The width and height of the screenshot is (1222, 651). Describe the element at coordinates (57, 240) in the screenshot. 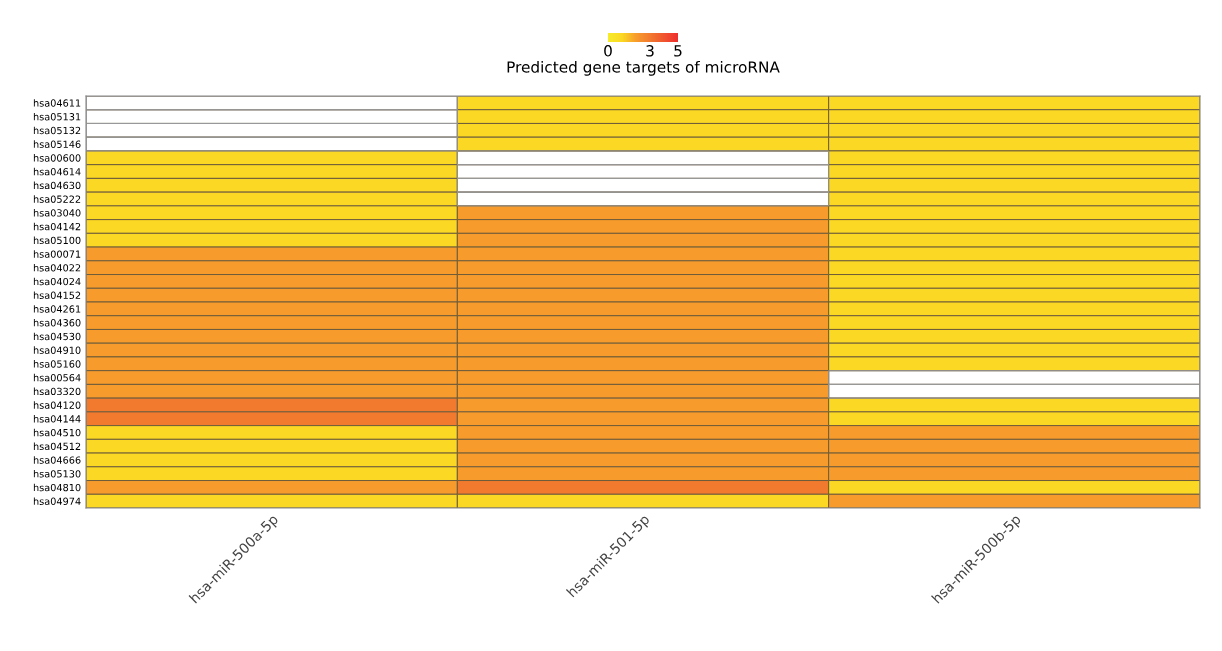

I see `y-tick-label: hsa05100` at that location.